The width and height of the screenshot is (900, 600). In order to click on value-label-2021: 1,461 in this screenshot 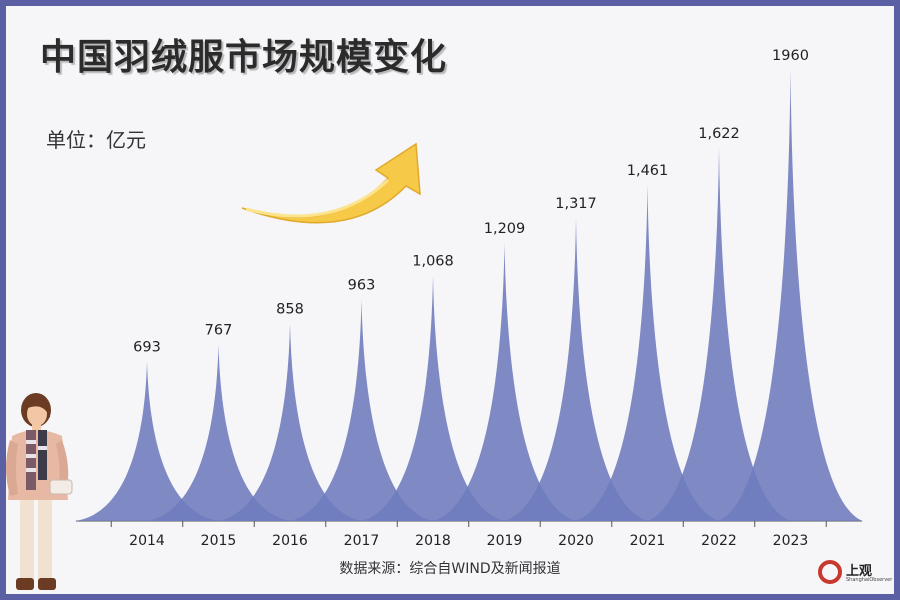, I will do `click(648, 171)`.